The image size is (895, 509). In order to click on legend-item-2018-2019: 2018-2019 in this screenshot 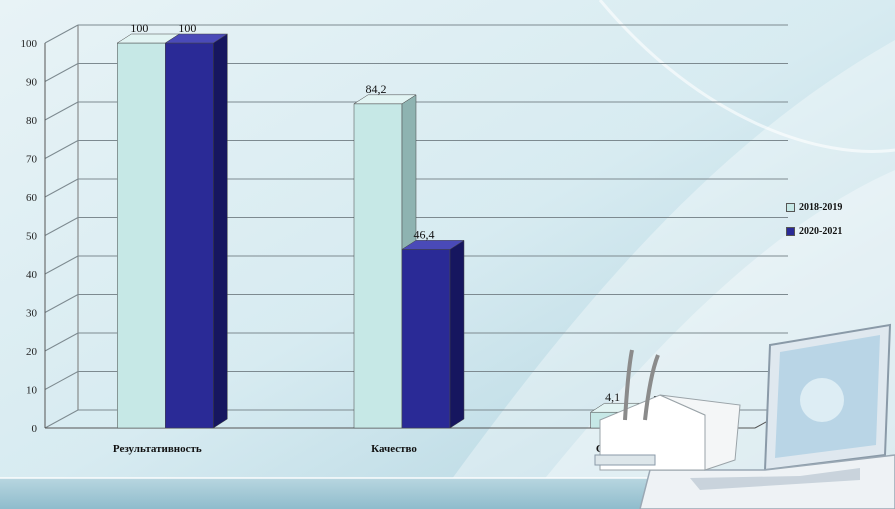, I will do `click(814, 207)`.